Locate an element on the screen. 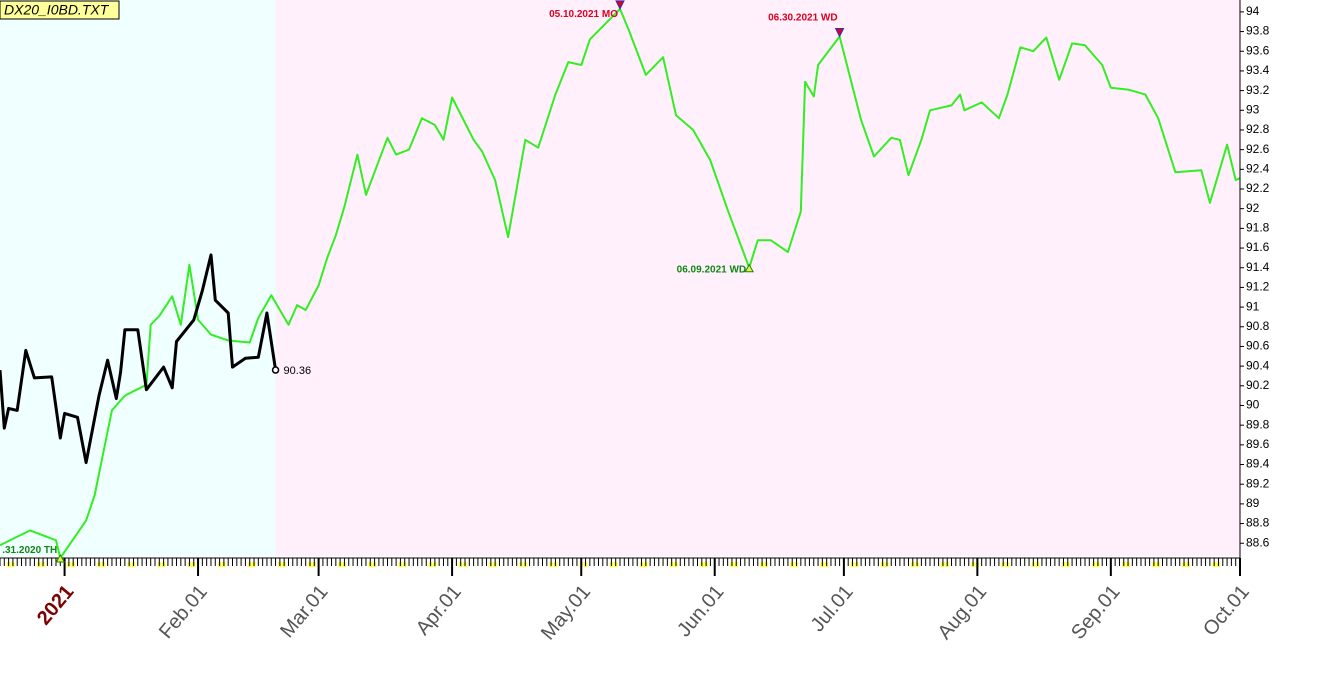  y-tick-label: 89 is located at coordinates (1253, 503).